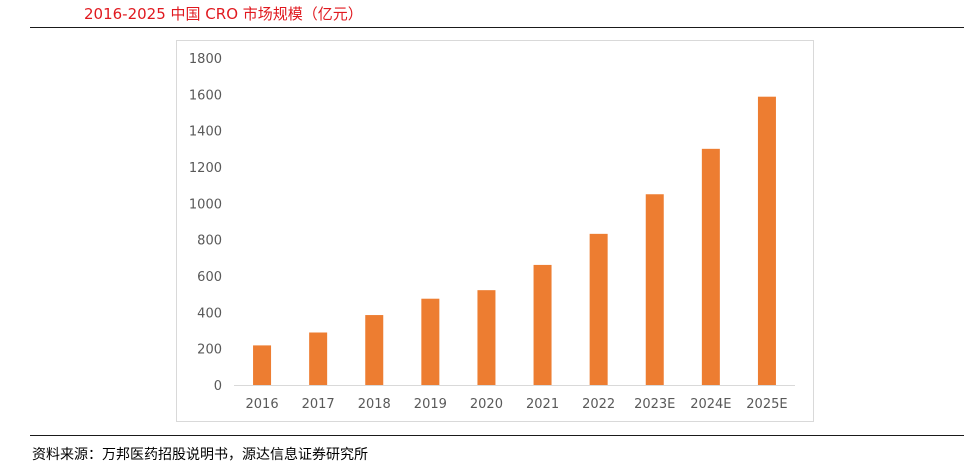 The height and width of the screenshot is (472, 974). I want to click on y-tick-label: 1200, so click(205, 168).